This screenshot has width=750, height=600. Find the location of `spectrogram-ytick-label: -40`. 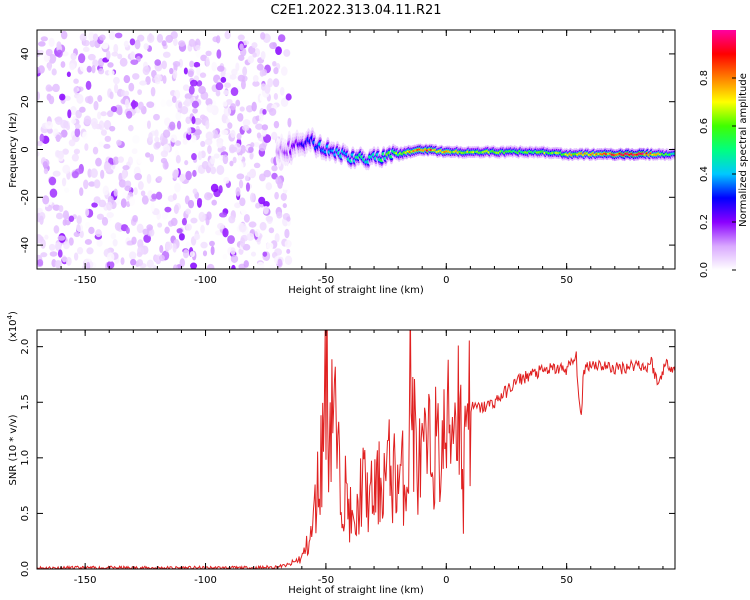

spectrogram-ytick-label: -40 is located at coordinates (25, 245).